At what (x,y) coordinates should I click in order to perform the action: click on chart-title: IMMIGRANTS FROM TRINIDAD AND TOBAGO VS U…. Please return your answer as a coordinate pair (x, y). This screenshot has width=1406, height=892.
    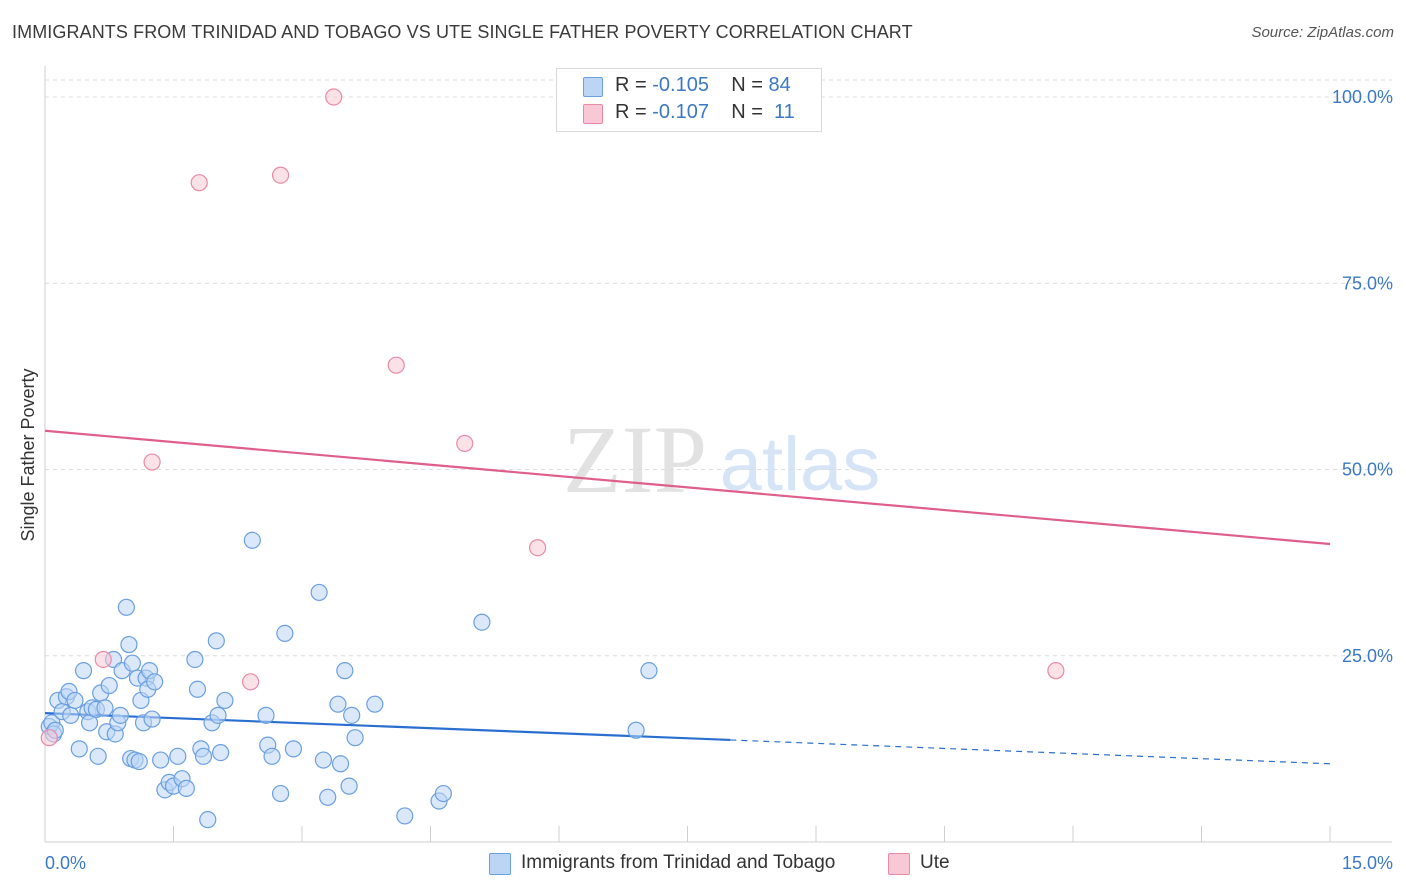
    Looking at the image, I should click on (462, 32).